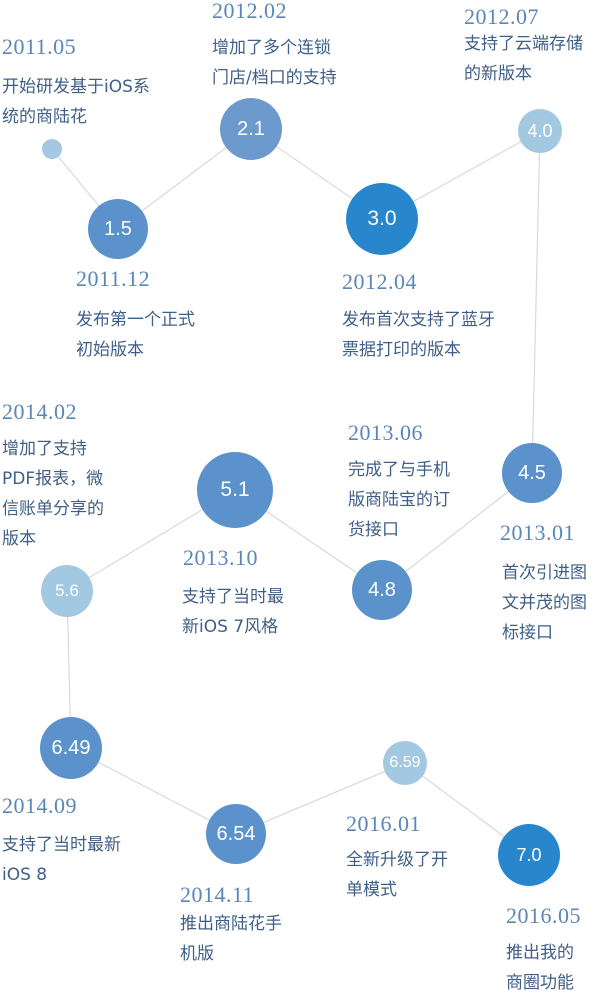  I want to click on description-line: 全新升级了开, so click(397, 860).